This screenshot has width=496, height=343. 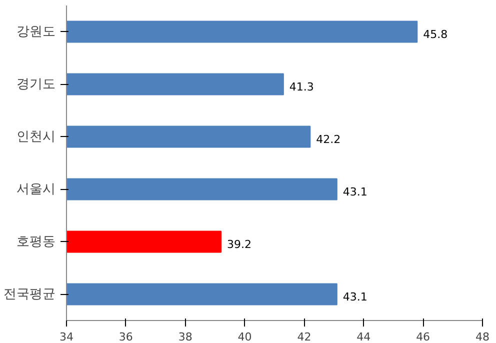 What do you see at coordinates (36, 242) in the screenshot?
I see `y-tick-label: 호평동` at bounding box center [36, 242].